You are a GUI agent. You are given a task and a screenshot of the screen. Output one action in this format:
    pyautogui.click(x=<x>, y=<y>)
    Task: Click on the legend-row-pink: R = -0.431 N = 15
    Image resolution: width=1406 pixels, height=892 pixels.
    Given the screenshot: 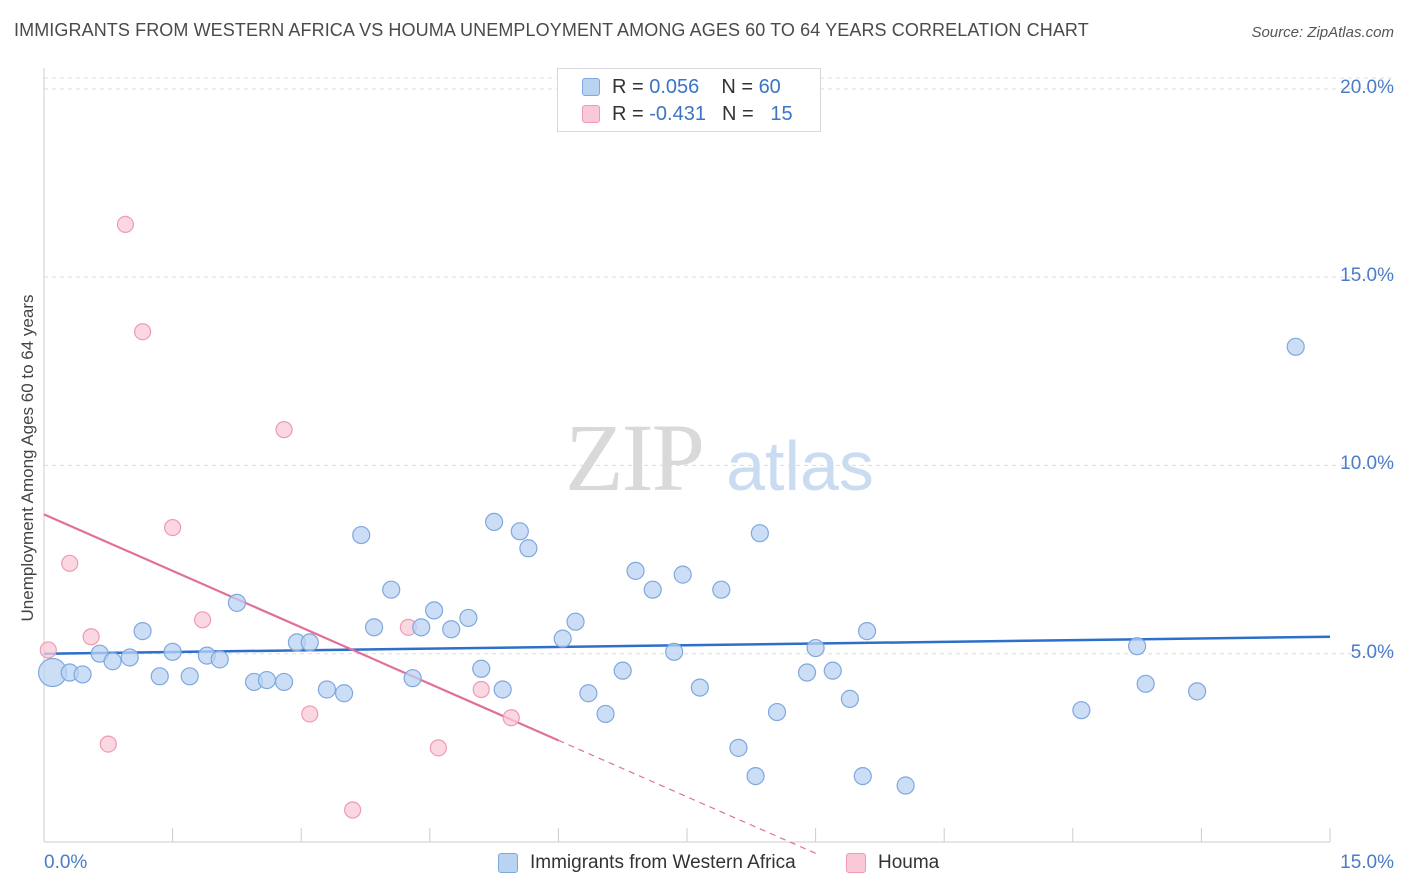 What is the action you would take?
    pyautogui.click(x=687, y=114)
    